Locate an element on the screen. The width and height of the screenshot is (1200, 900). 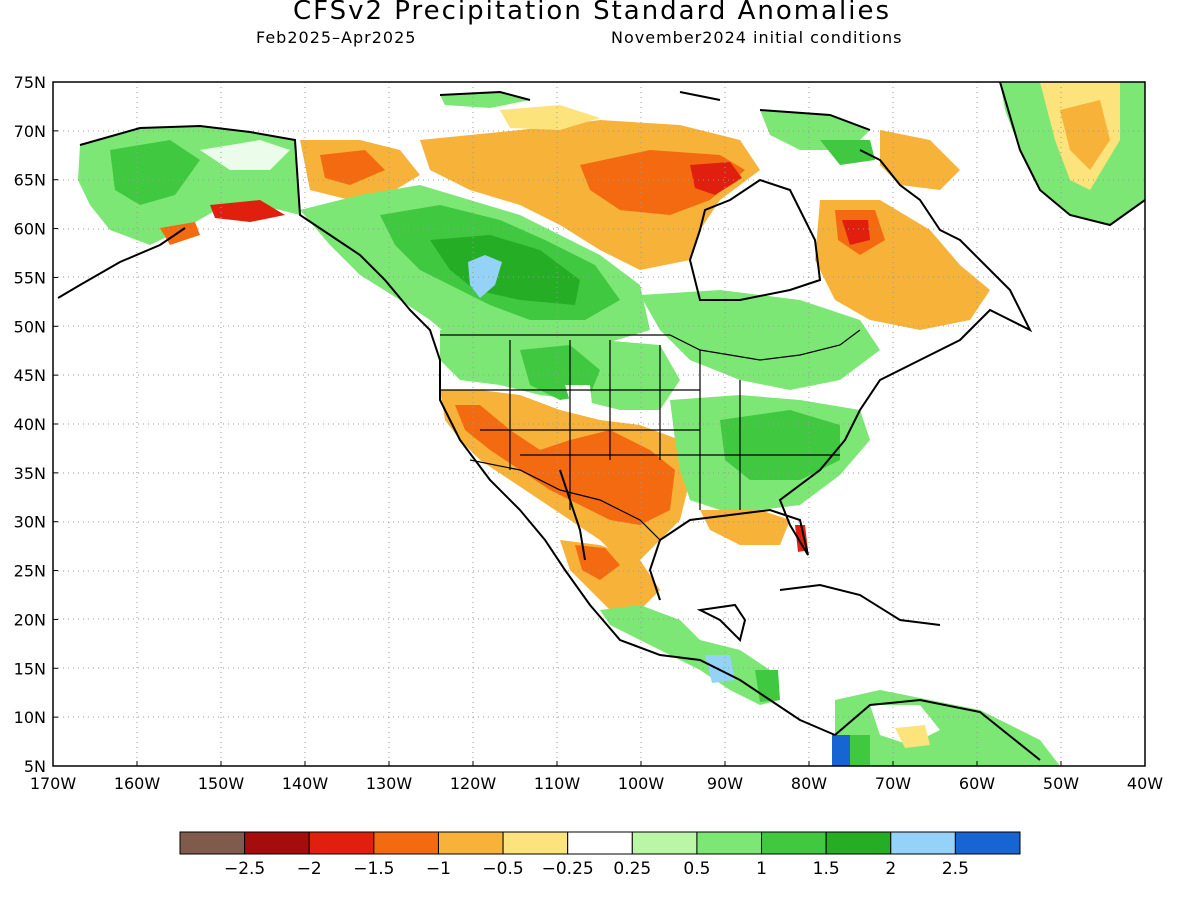
lat-label: 45N is located at coordinates (30, 375).